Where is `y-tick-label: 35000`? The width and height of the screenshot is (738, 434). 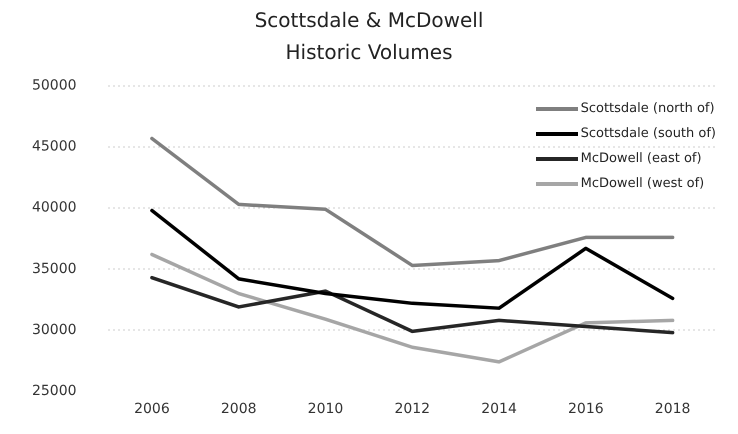
y-tick-label: 35000 is located at coordinates (54, 268).